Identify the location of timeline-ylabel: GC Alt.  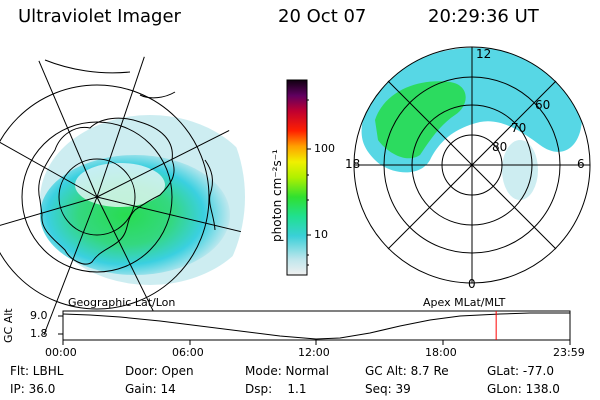
(8, 325).